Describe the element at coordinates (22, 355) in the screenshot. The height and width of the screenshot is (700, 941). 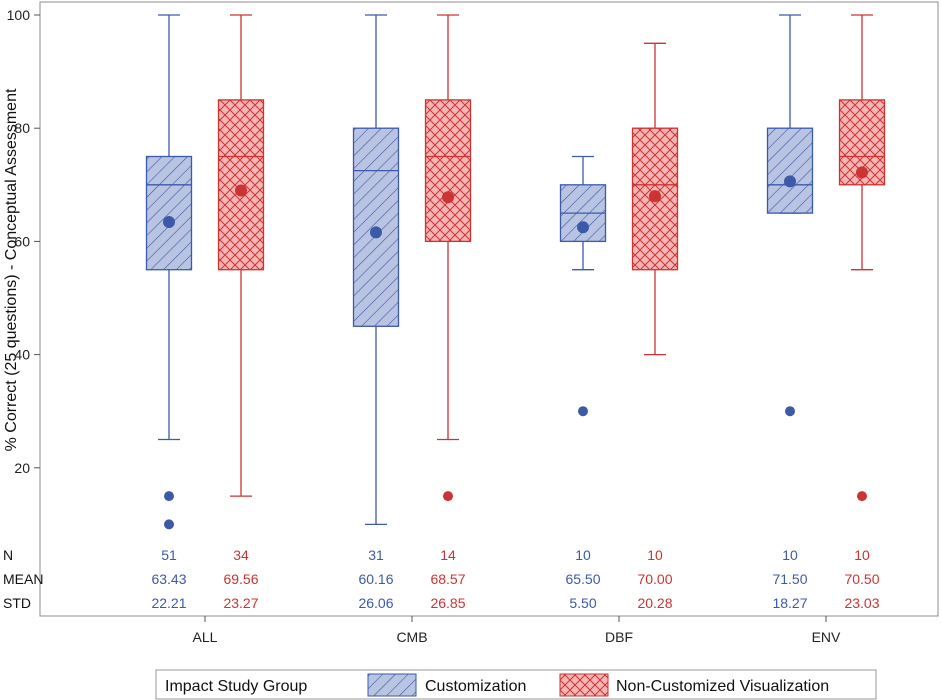
I see `y-tick-label-40: 40` at that location.